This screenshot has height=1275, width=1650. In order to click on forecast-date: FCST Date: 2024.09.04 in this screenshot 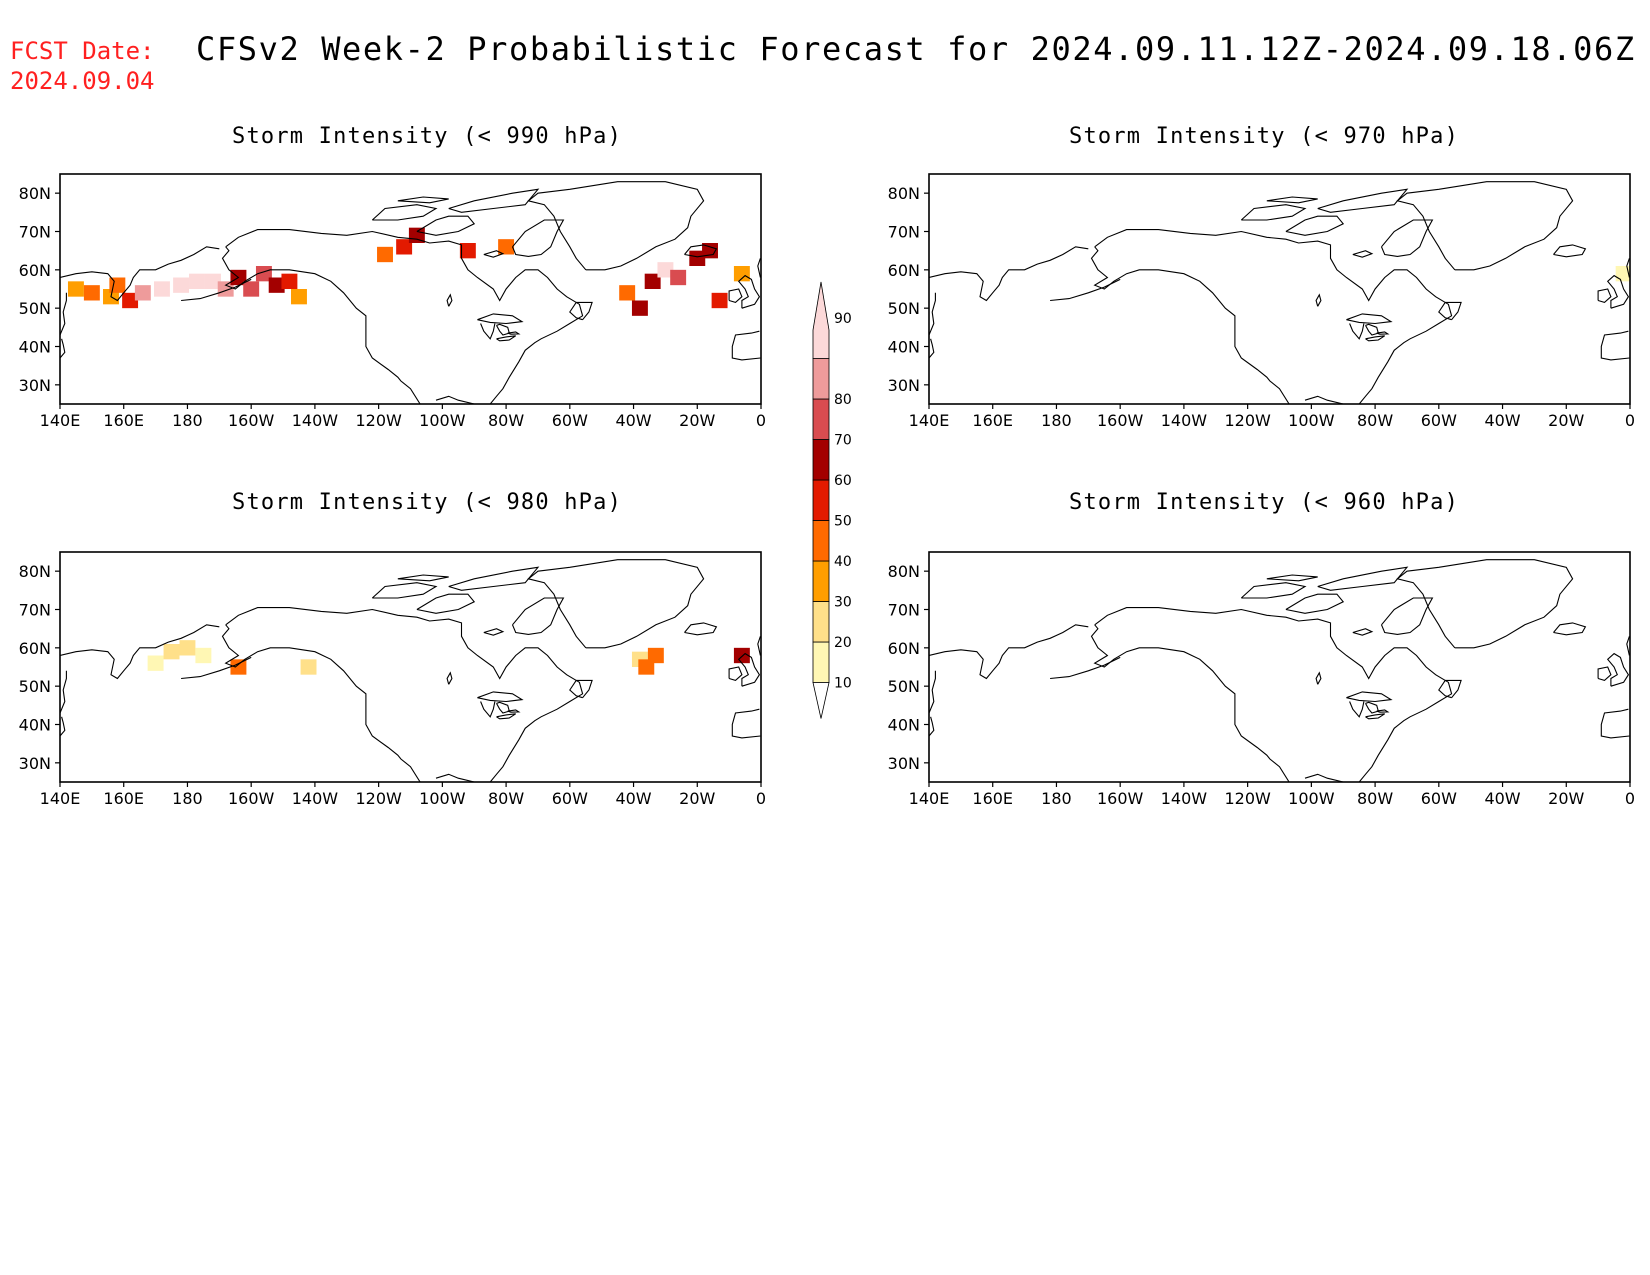, I will do `click(82, 66)`.